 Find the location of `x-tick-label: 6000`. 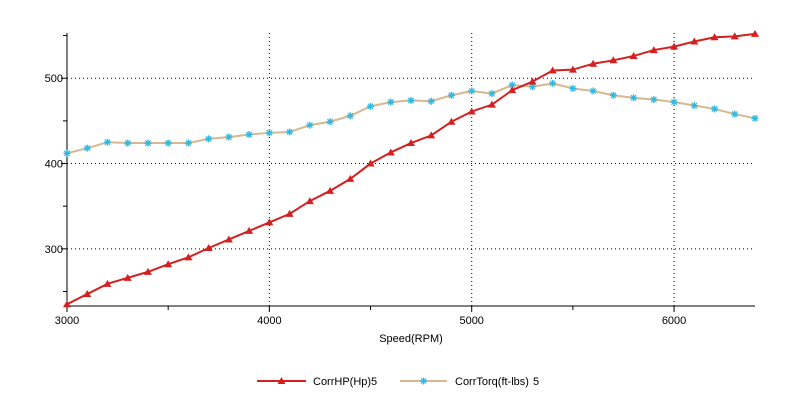

x-tick-label: 6000 is located at coordinates (674, 321).